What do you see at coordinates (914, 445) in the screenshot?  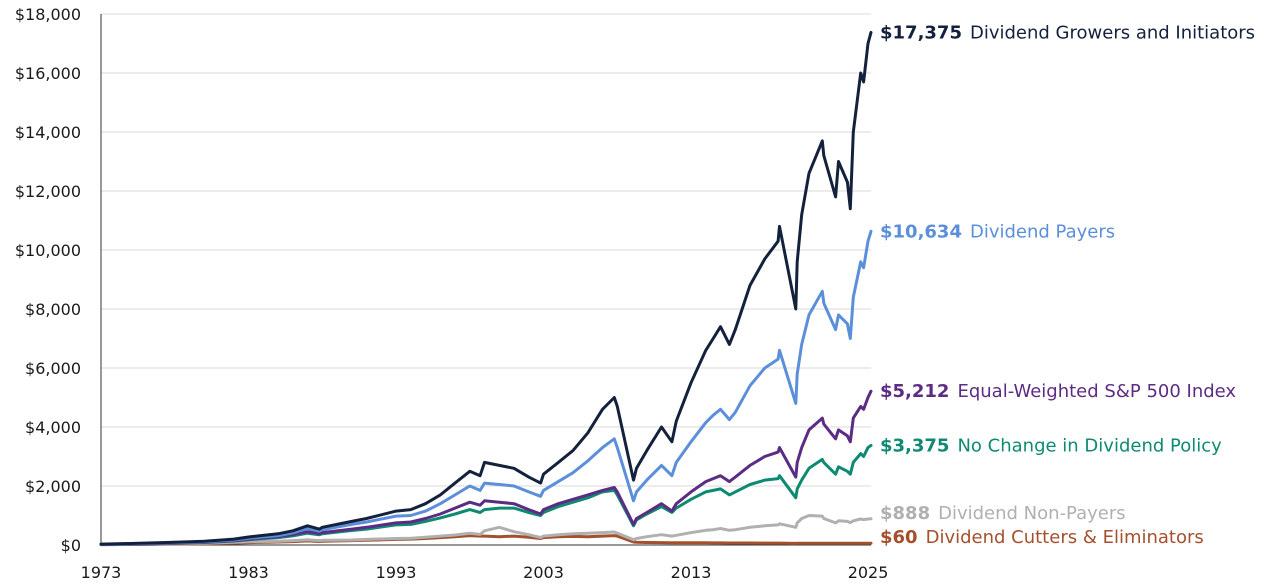 I see `end-value: $3,375` at bounding box center [914, 445].